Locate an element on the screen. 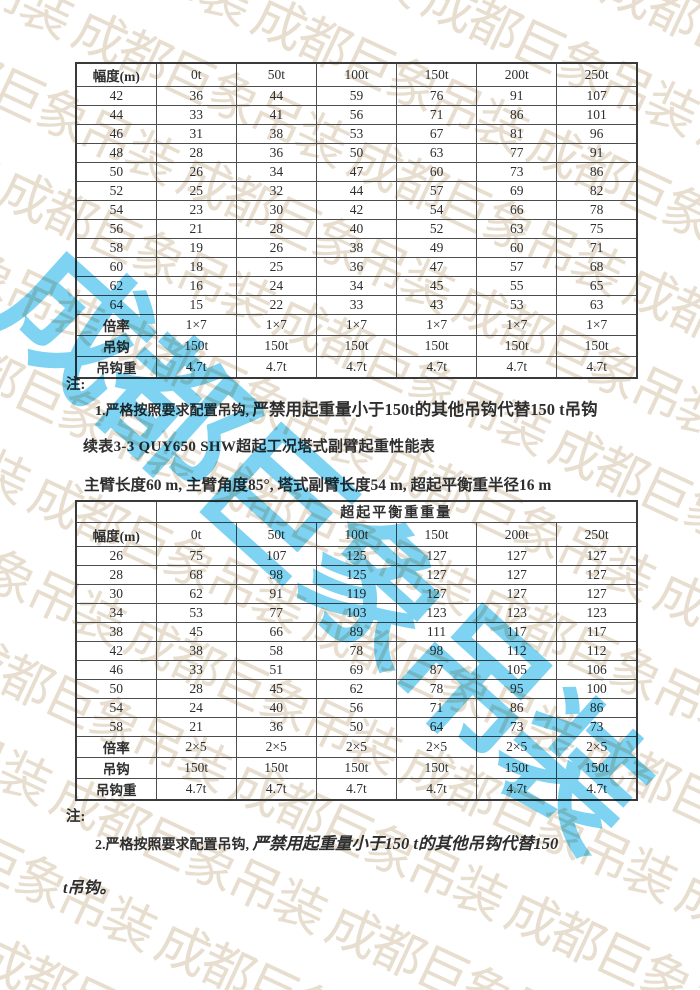  note-1-emphasis: 严禁用起重量小于150t的其他吊钩代替150 t吊钩 is located at coordinates (425, 409).